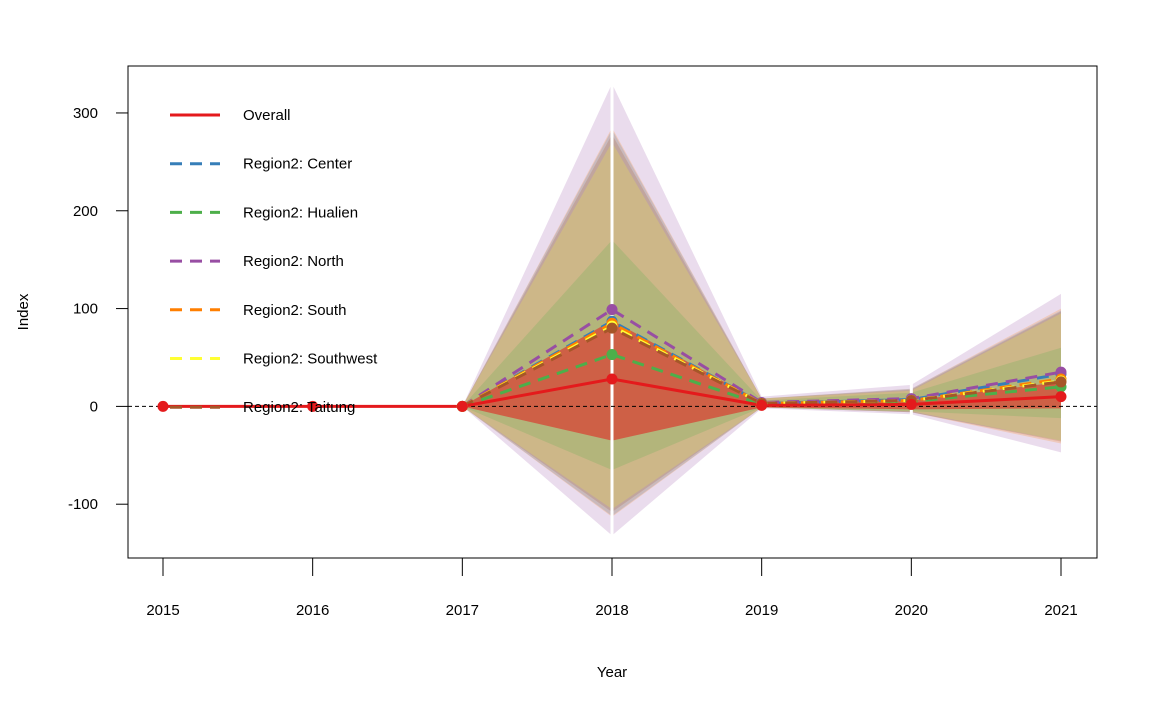 The height and width of the screenshot is (719, 1163). Describe the element at coordinates (85, 211) in the screenshot. I see `y-tick-label: 200` at that location.